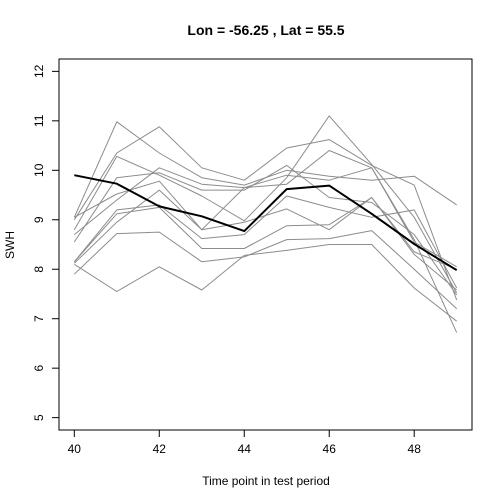 The width and height of the screenshot is (504, 504). I want to click on y-tick-label: 6, so click(39, 368).